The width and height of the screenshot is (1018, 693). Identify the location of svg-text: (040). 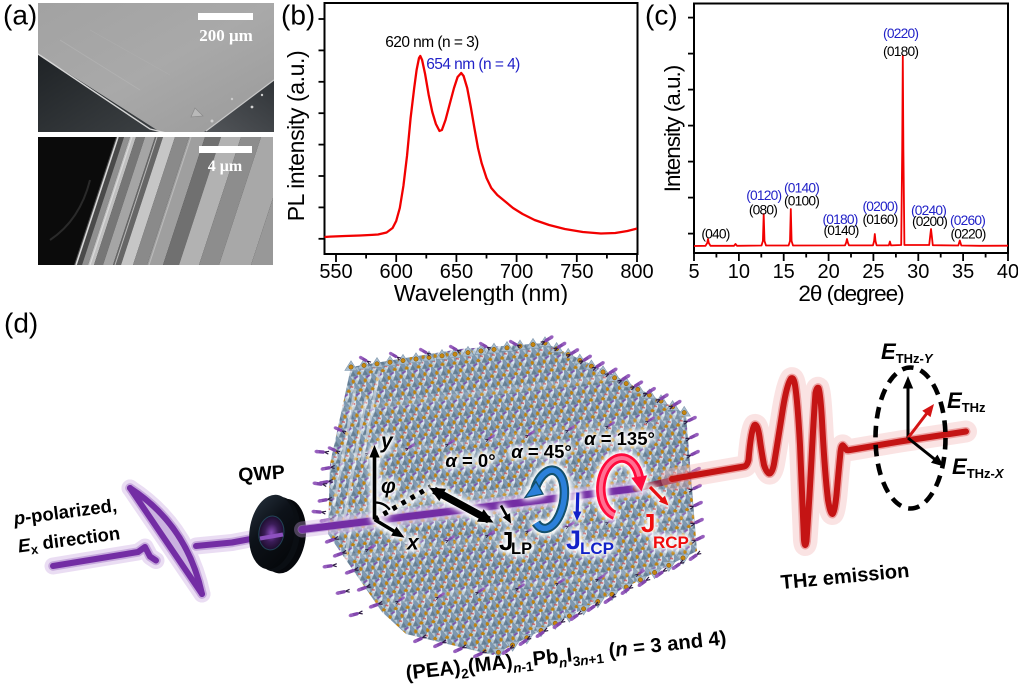
(715, 234).